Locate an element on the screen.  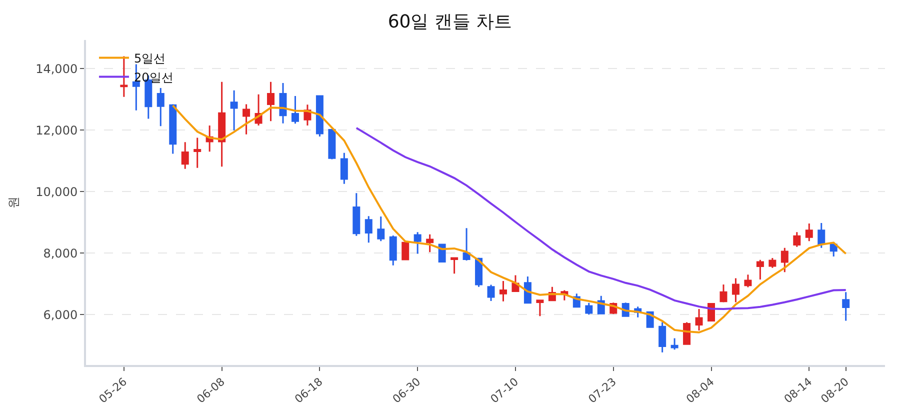
y-tick-label: 12,000 is located at coordinates (57, 130).